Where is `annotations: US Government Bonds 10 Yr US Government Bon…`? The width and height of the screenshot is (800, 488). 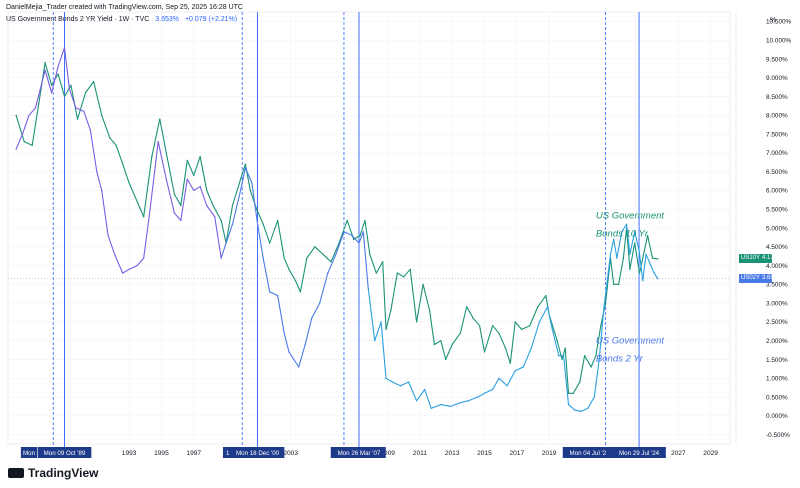 annotations: US Government Bonds 10 Yr US Government Bon… is located at coordinates (630, 288).